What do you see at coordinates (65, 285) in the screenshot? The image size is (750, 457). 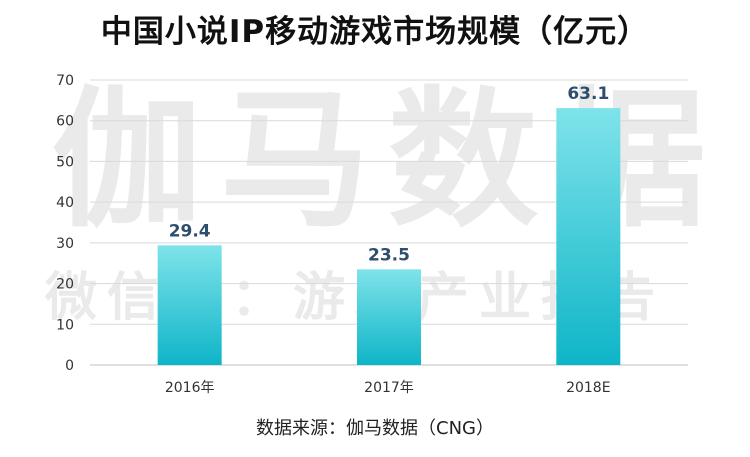 I see `y-tick-label-20: 20` at bounding box center [65, 285].